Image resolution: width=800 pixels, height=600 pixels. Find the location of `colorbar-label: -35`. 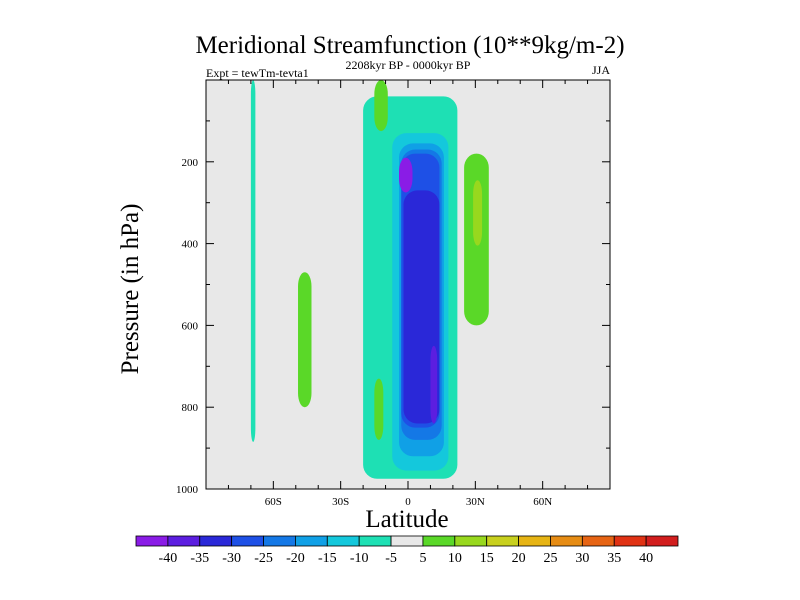

colorbar-label: -35 is located at coordinates (199, 558).